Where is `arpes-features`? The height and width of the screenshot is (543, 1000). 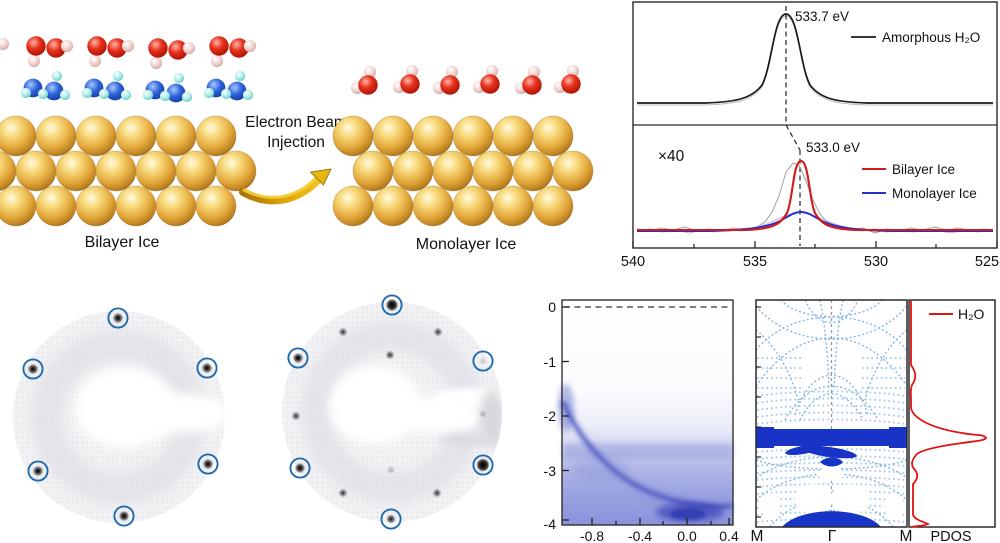 arpes-features is located at coordinates (645, 453).